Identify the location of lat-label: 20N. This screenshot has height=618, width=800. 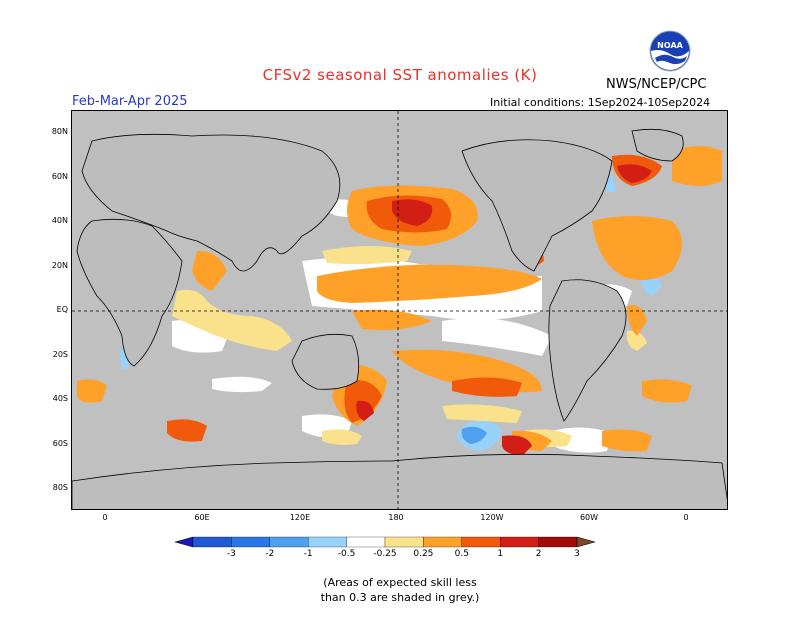
(59, 265).